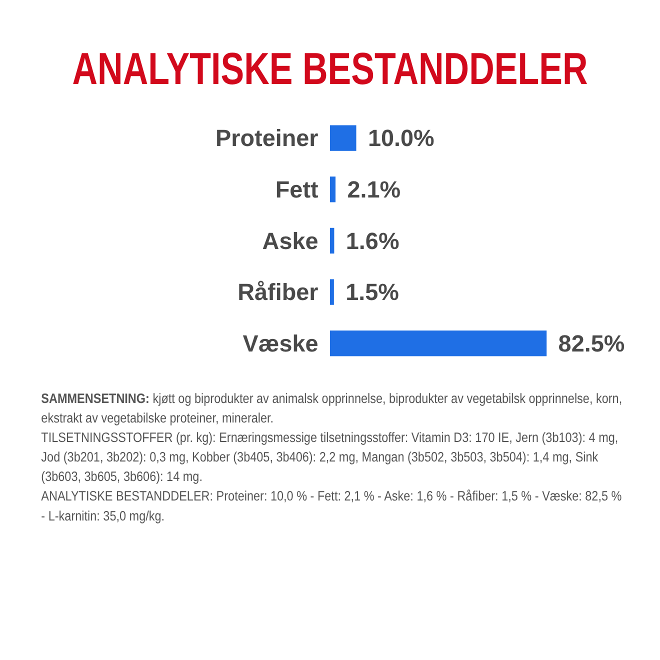  Describe the element at coordinates (374, 189) in the screenshot. I see `data-label: 2.1%` at that location.